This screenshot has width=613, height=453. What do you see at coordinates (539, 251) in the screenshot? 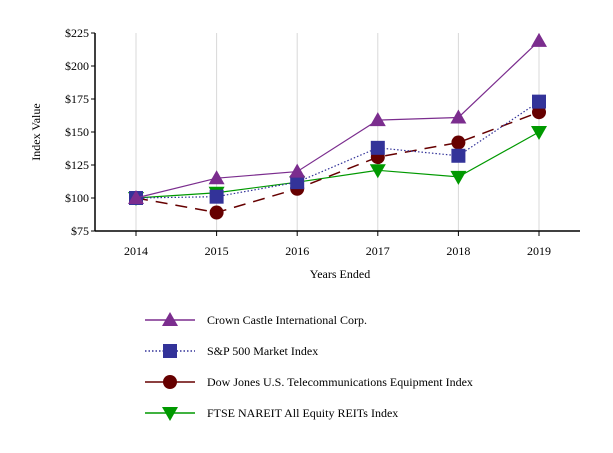
I see `x-tick-label: 2019` at bounding box center [539, 251].